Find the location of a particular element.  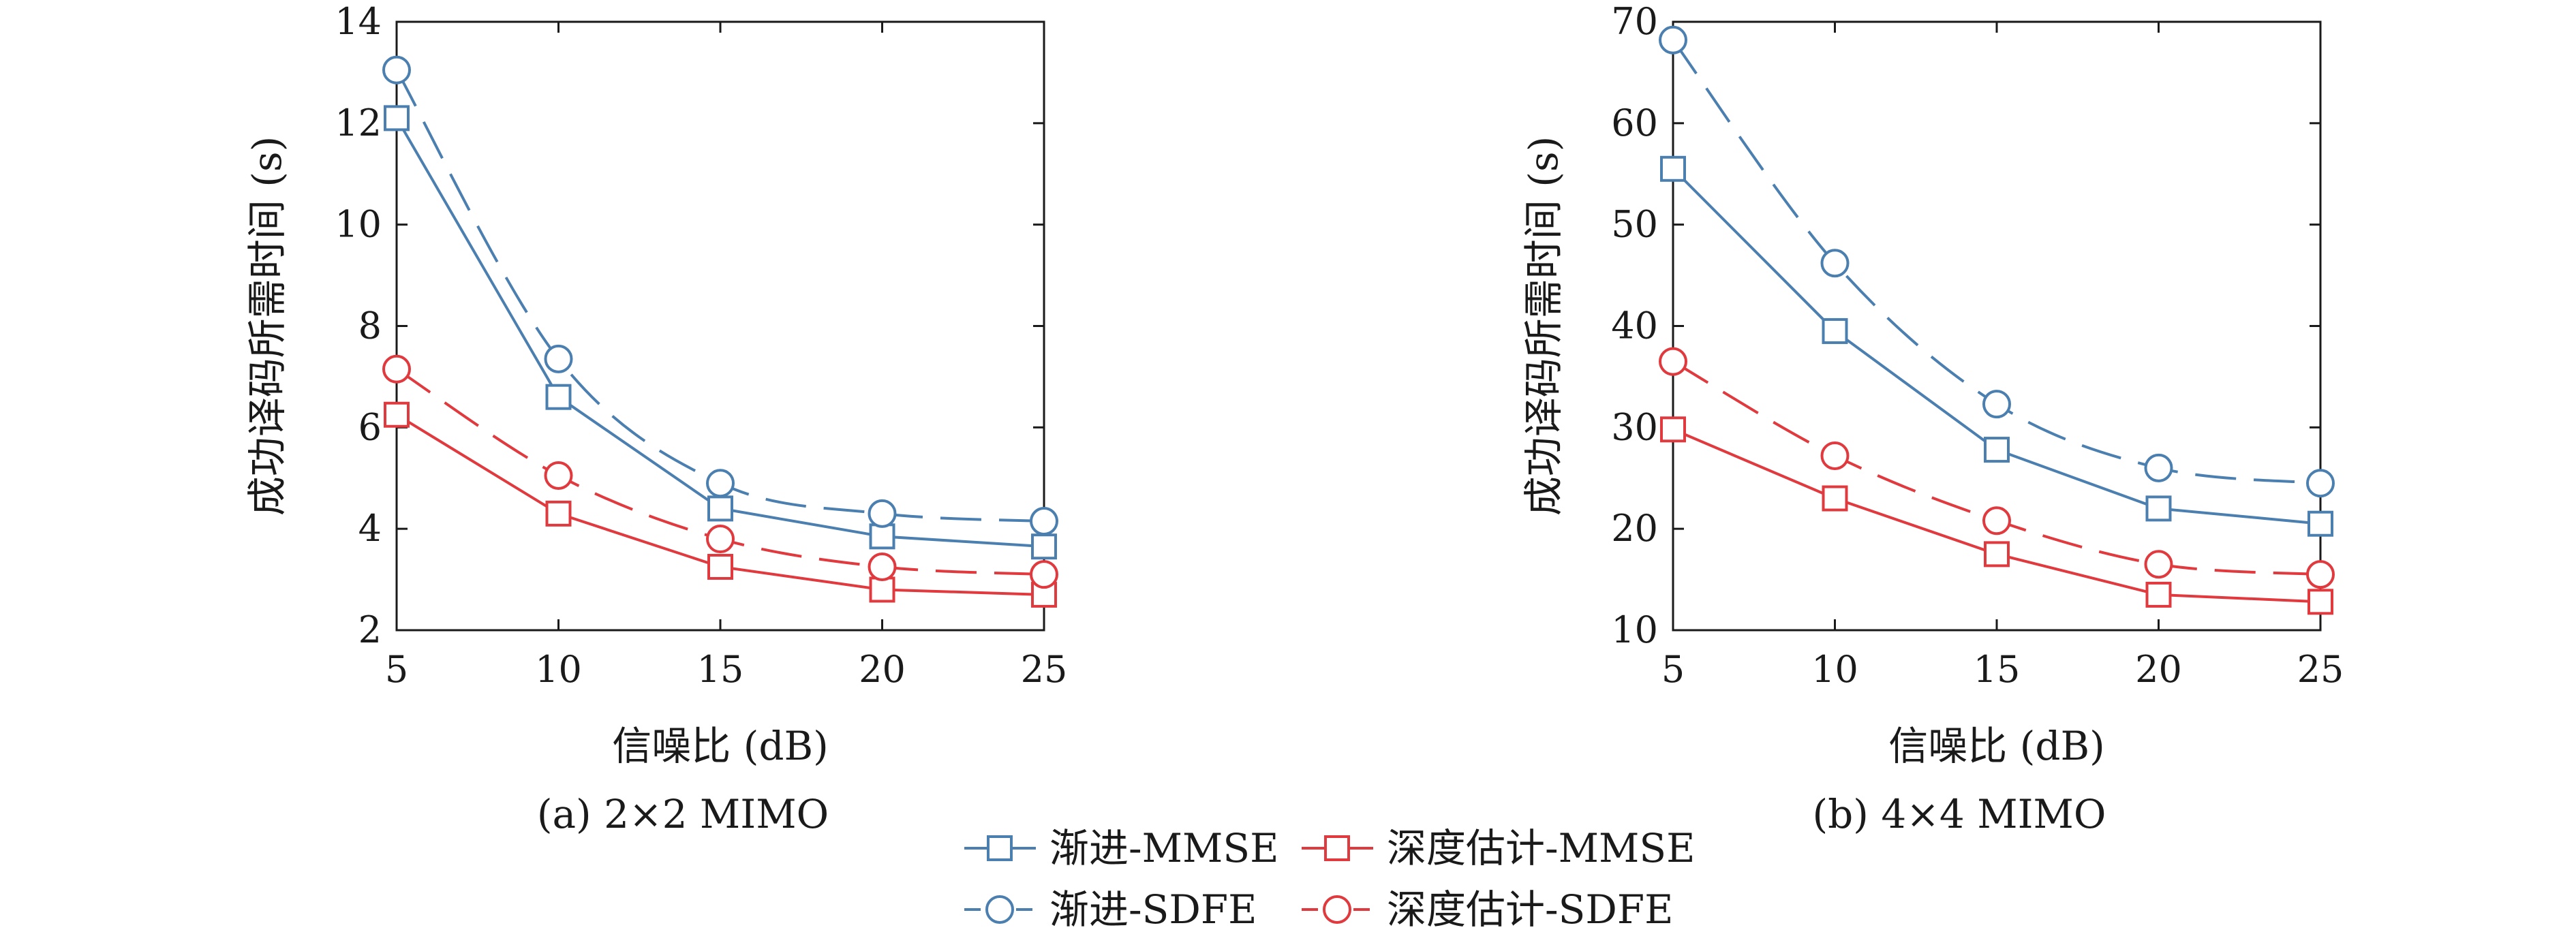

y-tick-label: 20 is located at coordinates (1635, 528).